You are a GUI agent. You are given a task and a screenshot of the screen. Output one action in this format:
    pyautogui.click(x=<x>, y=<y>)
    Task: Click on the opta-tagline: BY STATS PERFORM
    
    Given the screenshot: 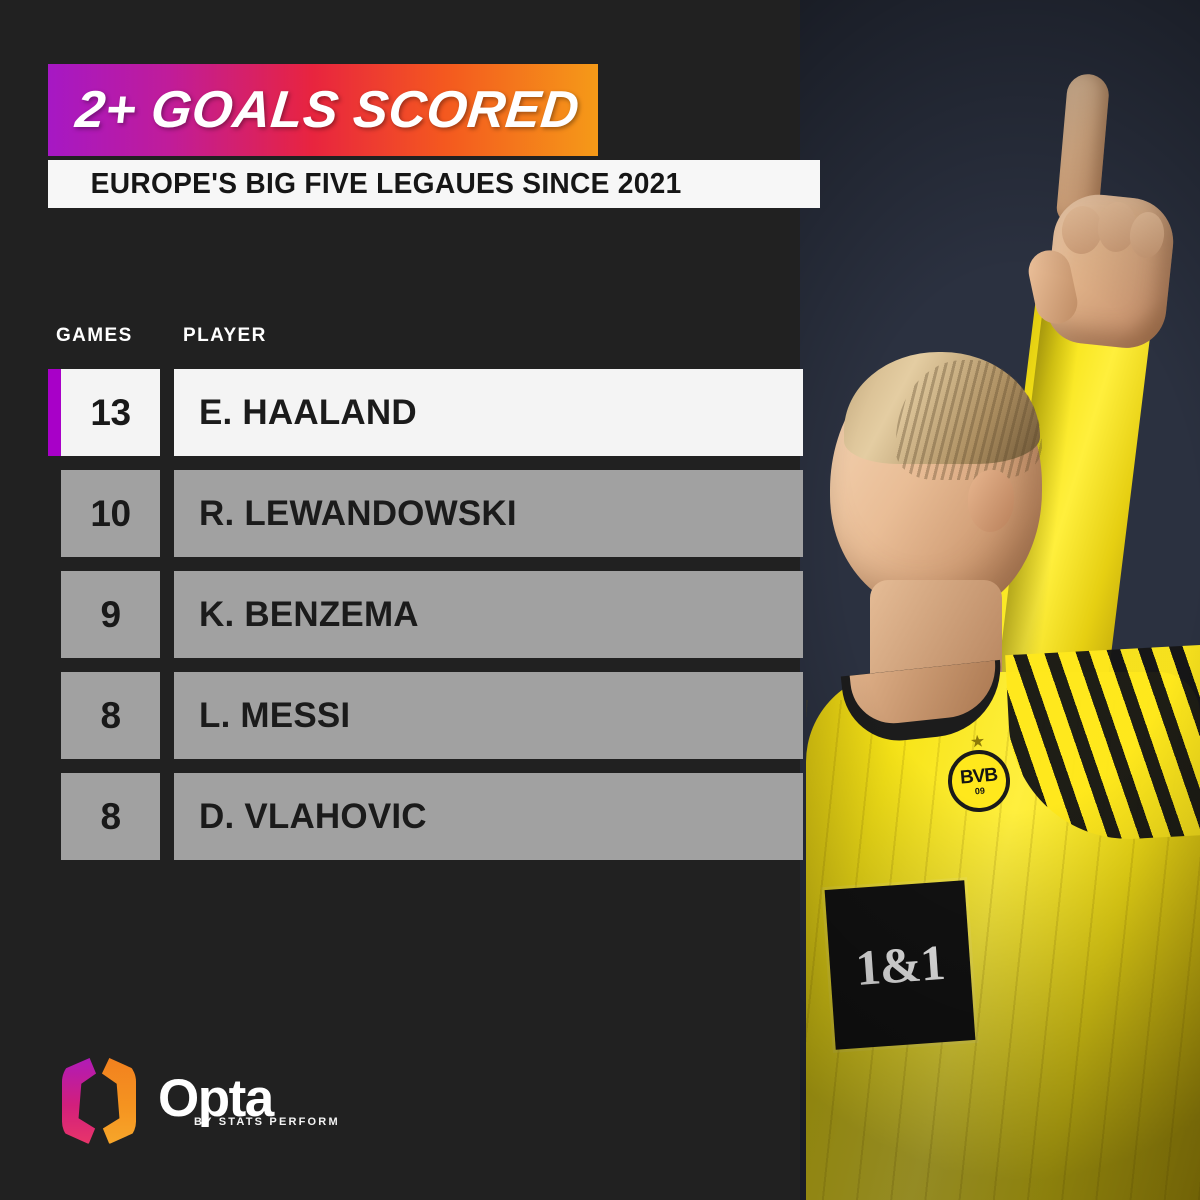 What is the action you would take?
    pyautogui.click(x=267, y=1122)
    